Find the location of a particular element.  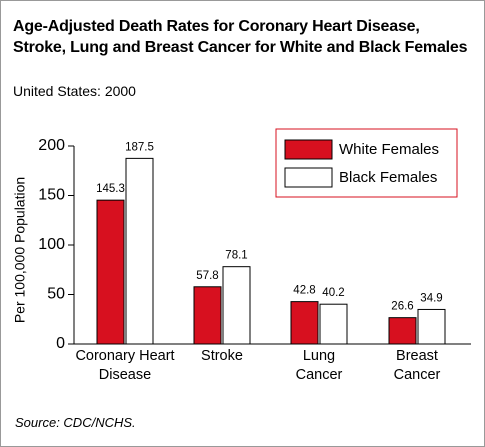

value-label: 145.3 is located at coordinates (110, 189).